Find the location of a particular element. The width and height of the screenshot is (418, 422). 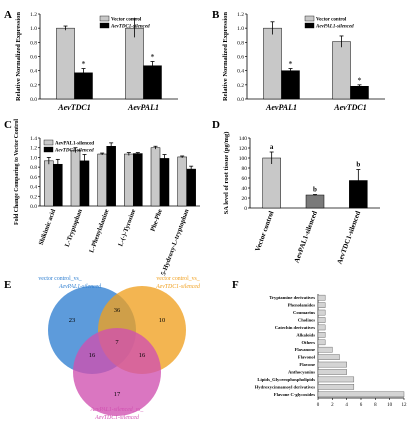

venn-count-bc: 16 is located at coordinates (142, 355).